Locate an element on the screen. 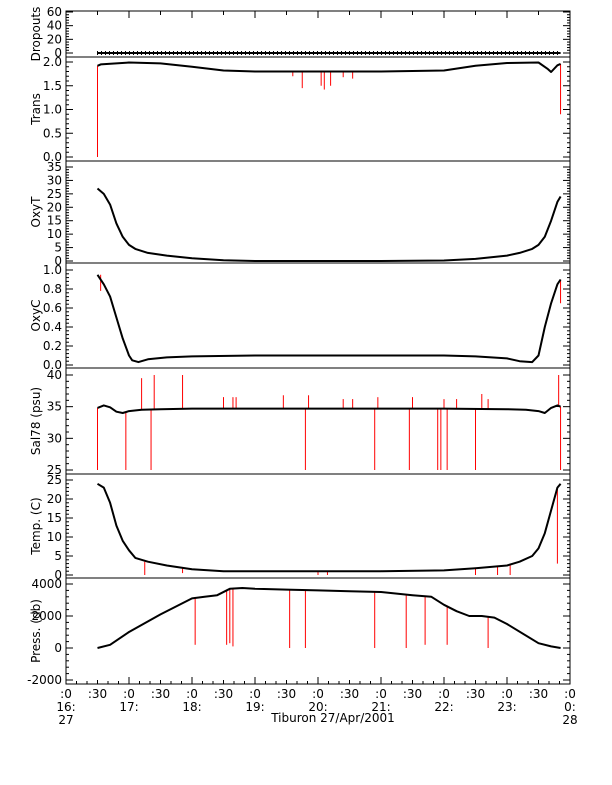 The image size is (612, 785). x-tick-label: 20: is located at coordinates (317, 707).